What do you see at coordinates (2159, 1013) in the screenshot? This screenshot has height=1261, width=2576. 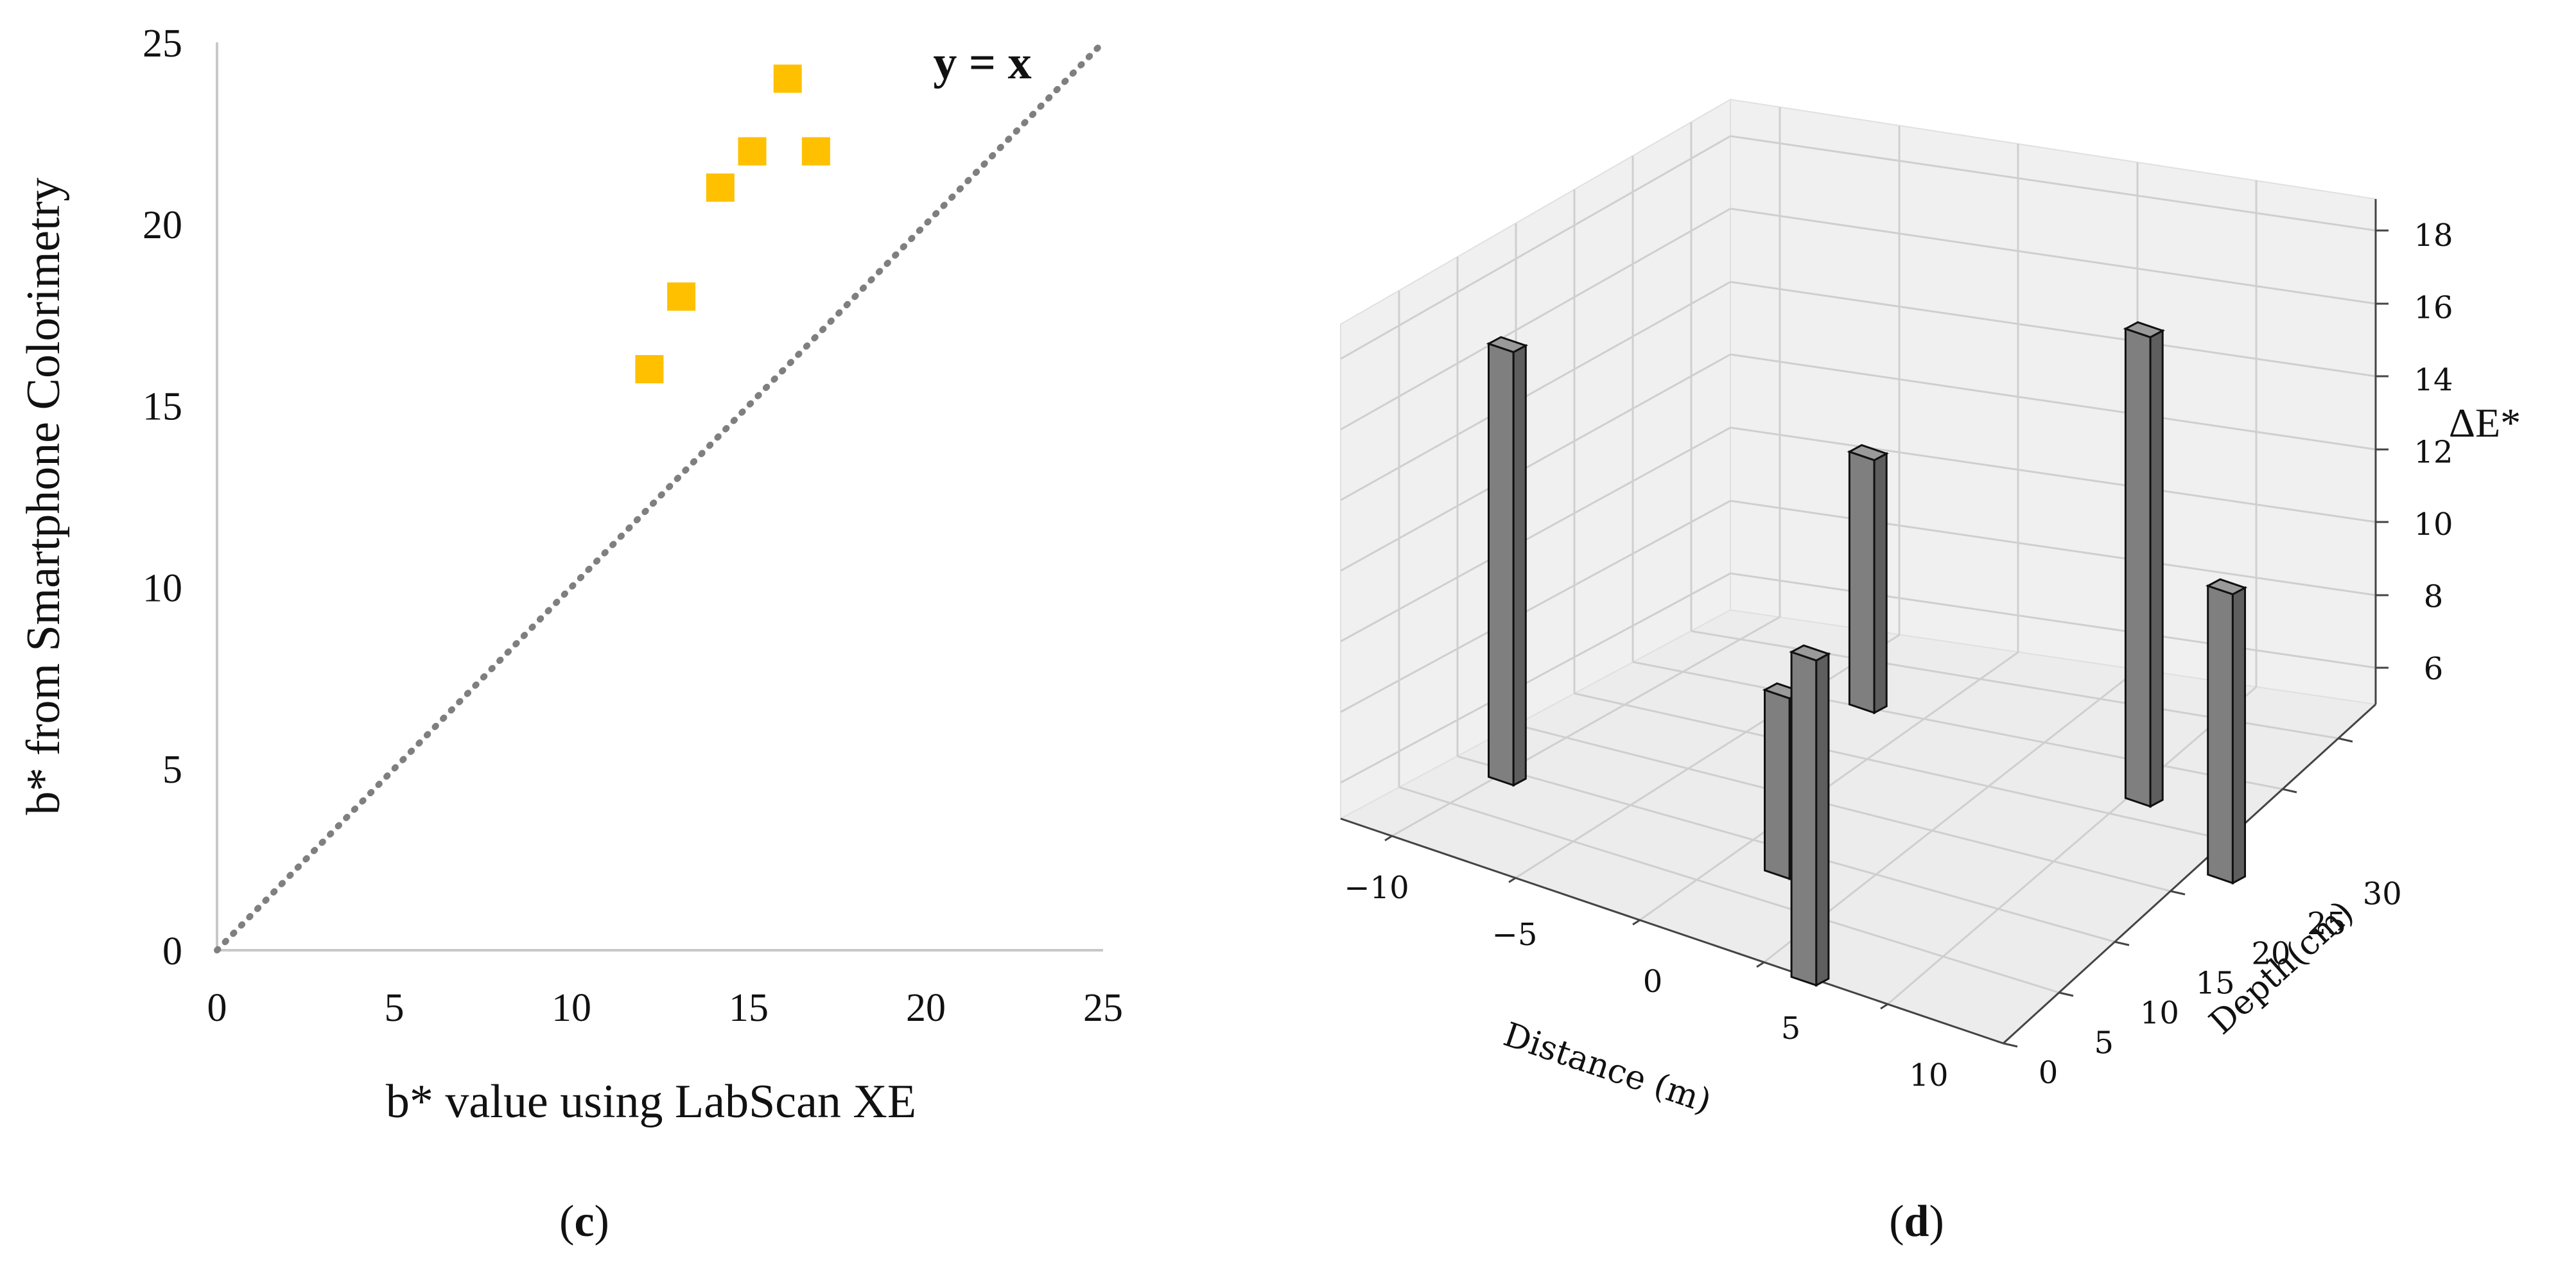 I see `depth-tick-label: 10` at bounding box center [2159, 1013].